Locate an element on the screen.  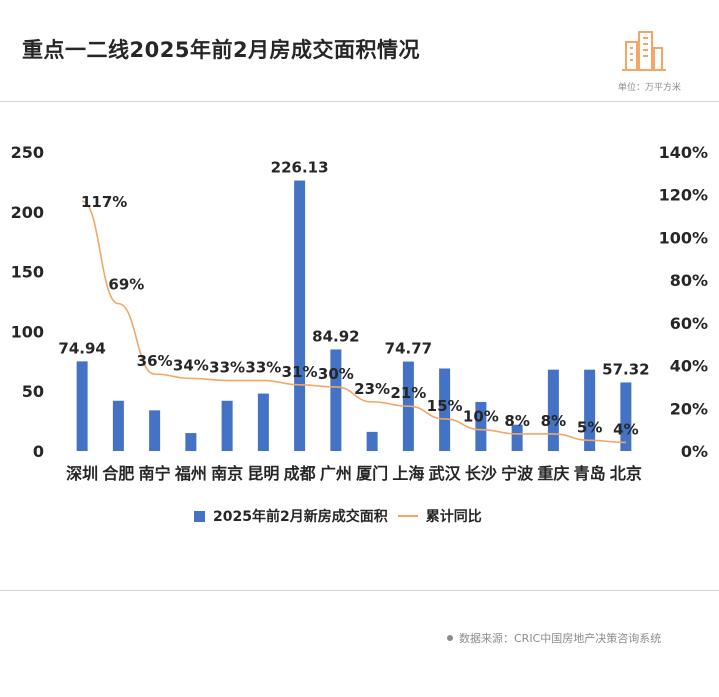
line-value-label: 5% is located at coordinates (589, 427).